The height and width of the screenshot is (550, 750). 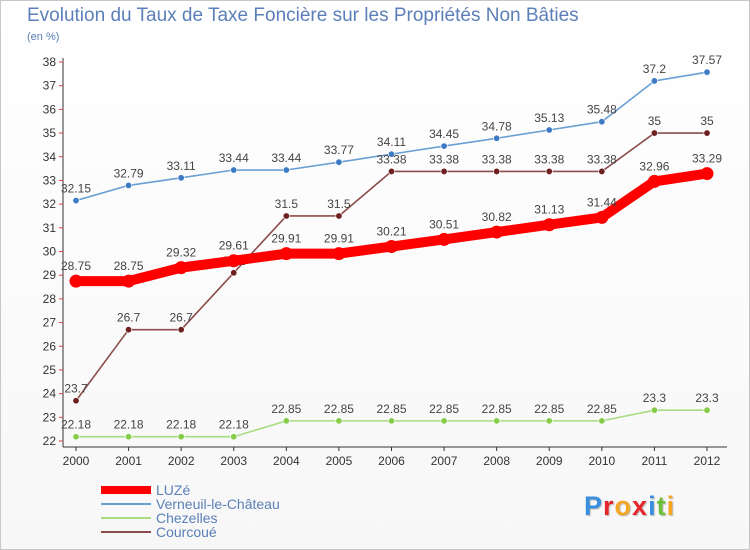 What do you see at coordinates (50, 370) in the screenshot?
I see `y-tick-label: 25` at bounding box center [50, 370].